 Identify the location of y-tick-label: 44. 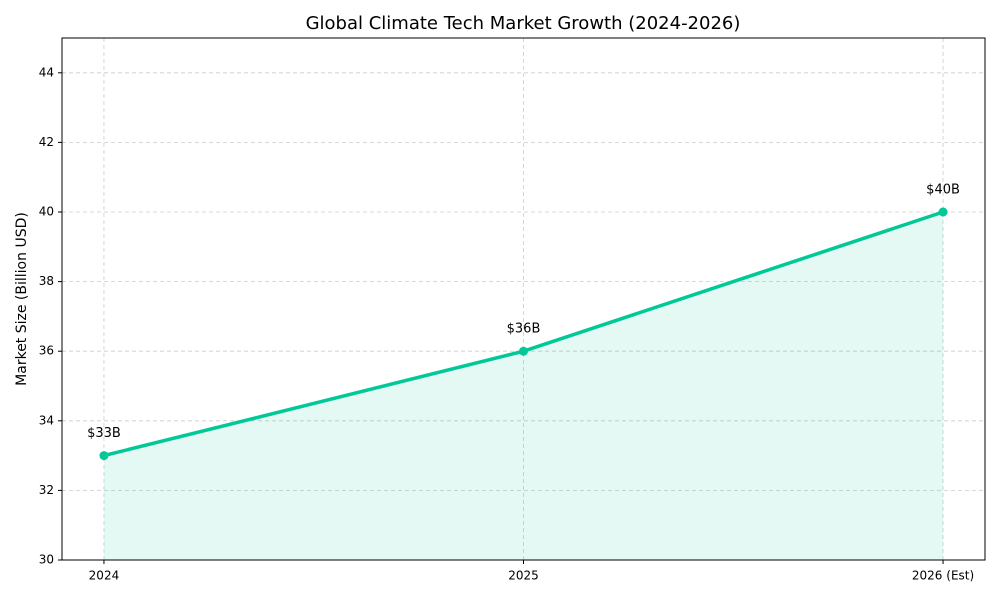
(46, 72).